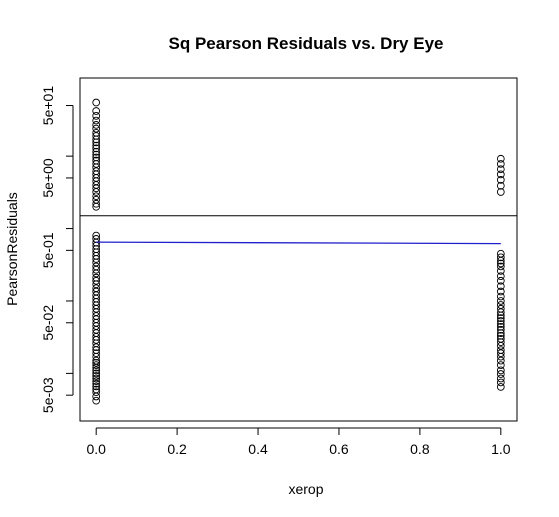  I want to click on y-tick-label: 5e-01, so click(48, 250).